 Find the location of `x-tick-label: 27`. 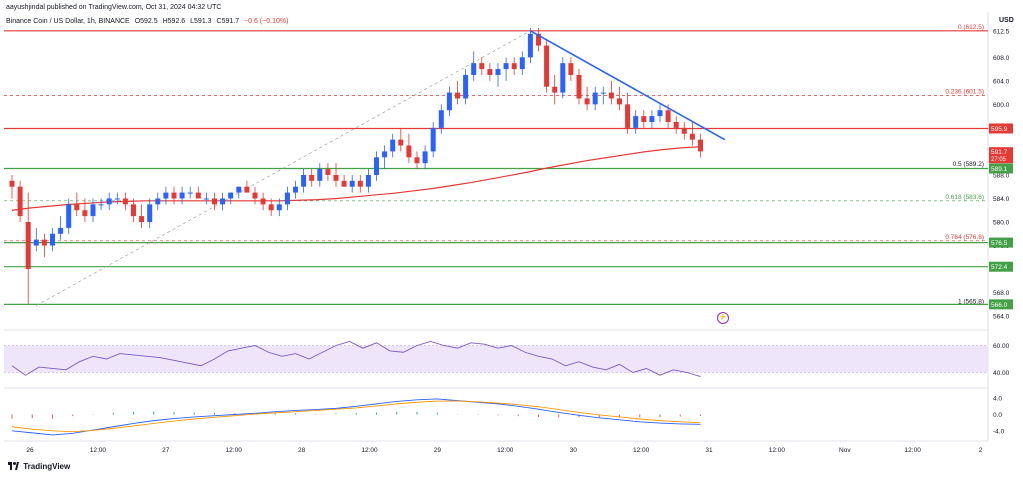

x-tick-label: 27 is located at coordinates (166, 450).